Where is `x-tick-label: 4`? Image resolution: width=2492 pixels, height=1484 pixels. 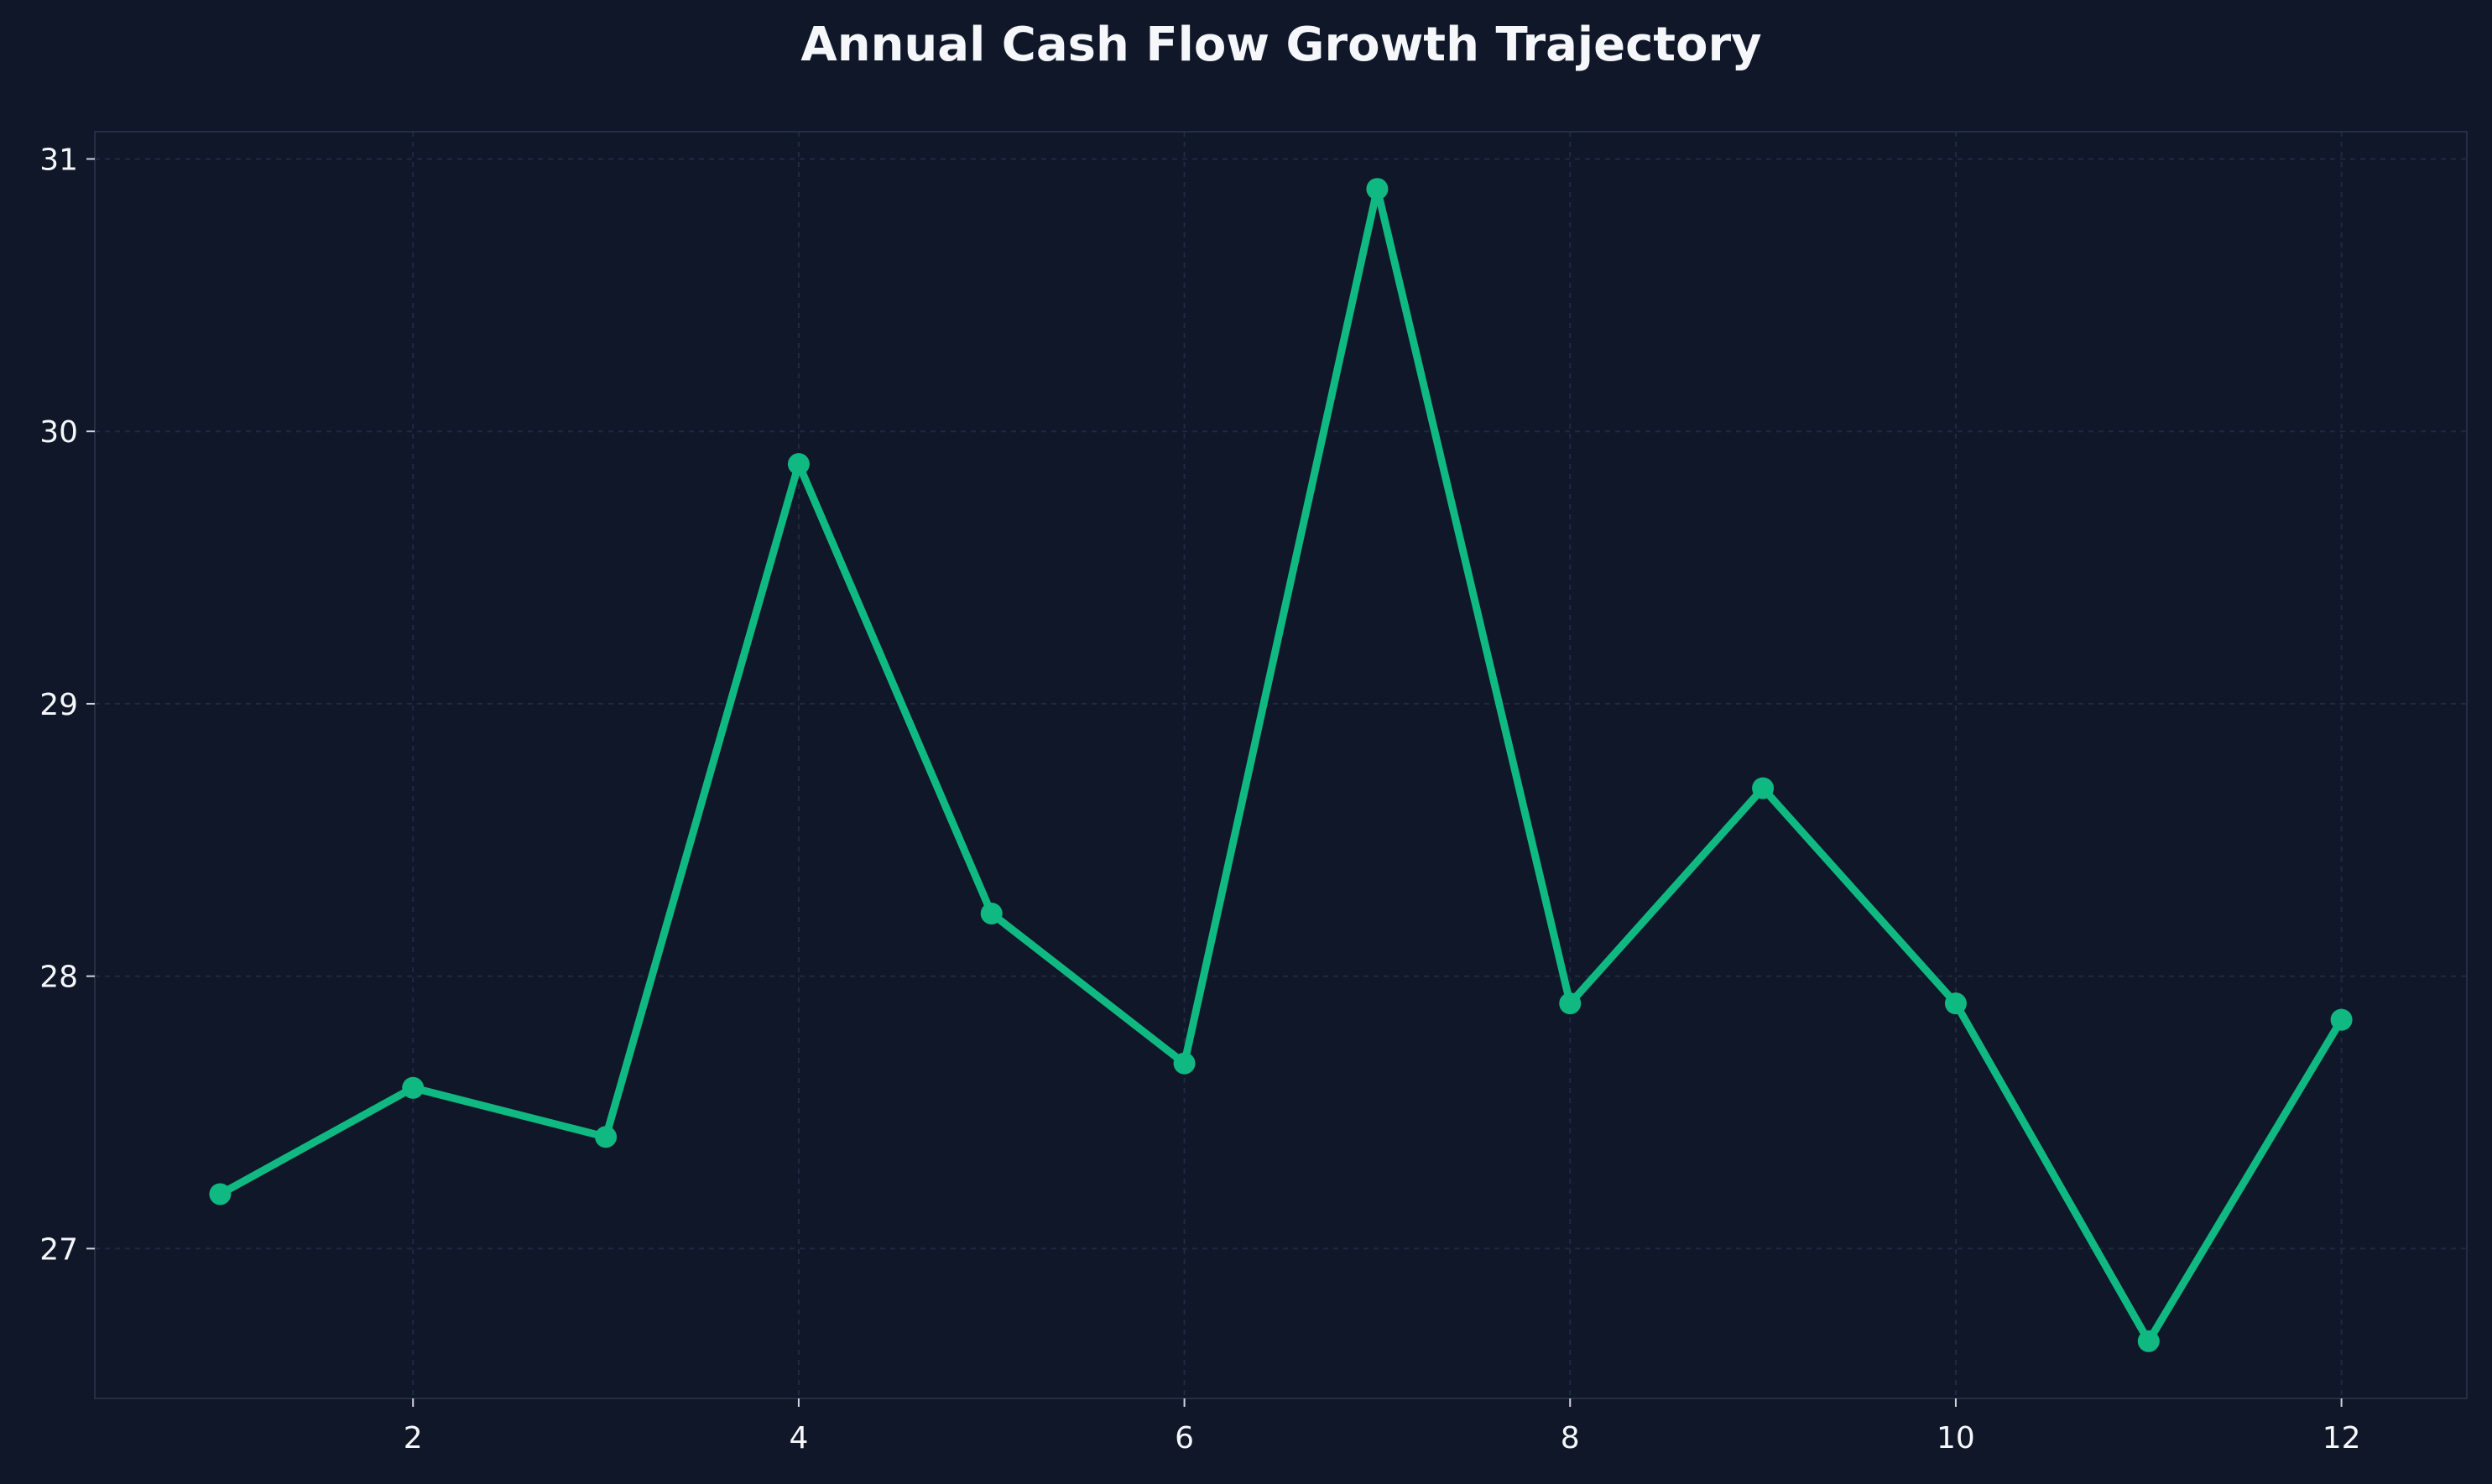 x-tick-label: 4 is located at coordinates (799, 1438).